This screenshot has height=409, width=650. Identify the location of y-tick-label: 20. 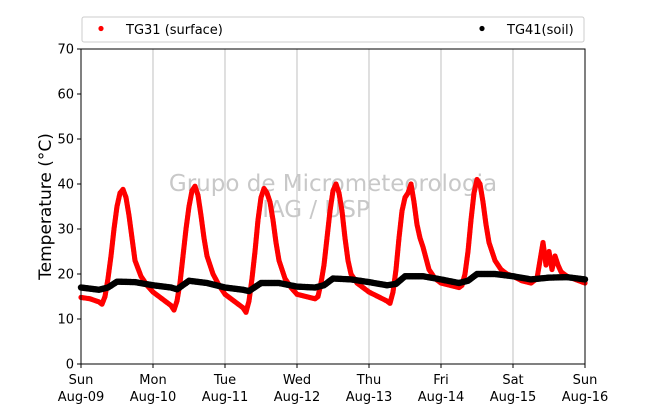
(65, 275).